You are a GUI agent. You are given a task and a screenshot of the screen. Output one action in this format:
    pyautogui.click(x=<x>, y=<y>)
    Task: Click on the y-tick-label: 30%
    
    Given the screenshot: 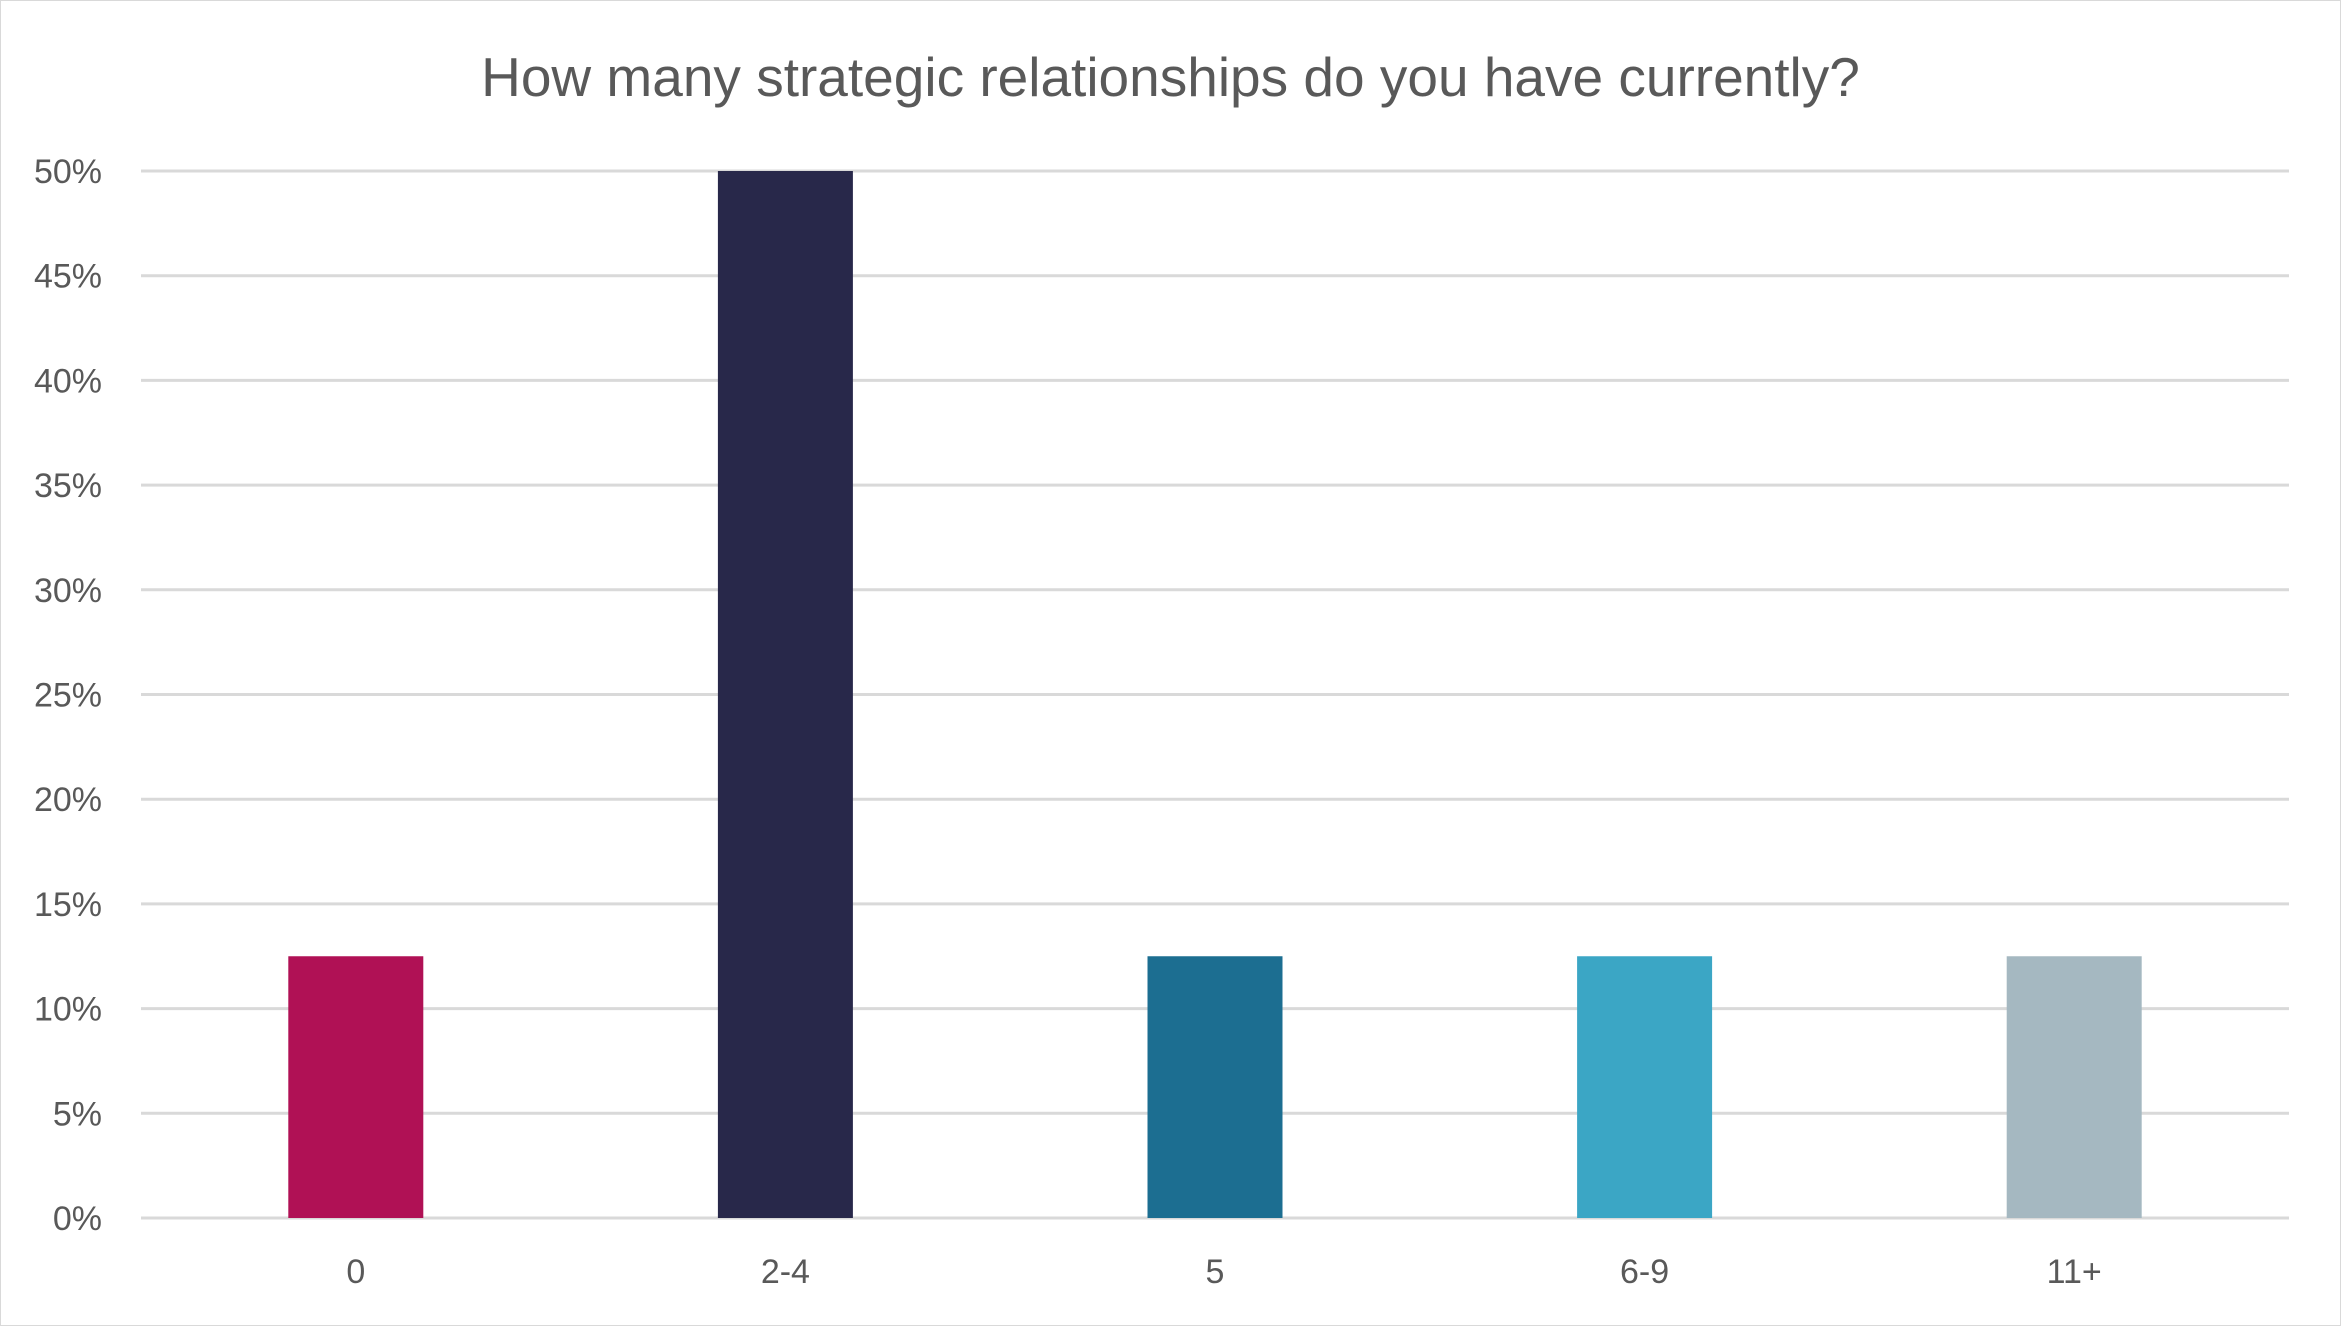 What is the action you would take?
    pyautogui.click(x=68, y=591)
    